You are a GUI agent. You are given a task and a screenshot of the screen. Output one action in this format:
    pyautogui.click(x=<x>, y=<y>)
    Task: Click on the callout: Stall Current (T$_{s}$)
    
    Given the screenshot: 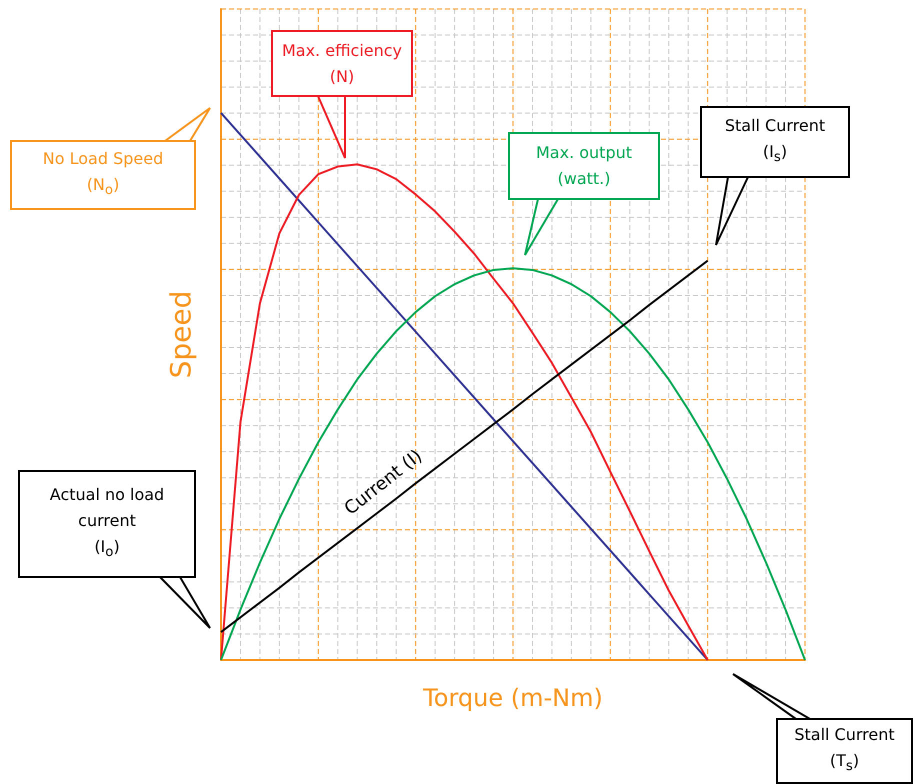 What is the action you would take?
    pyautogui.click(x=823, y=728)
    